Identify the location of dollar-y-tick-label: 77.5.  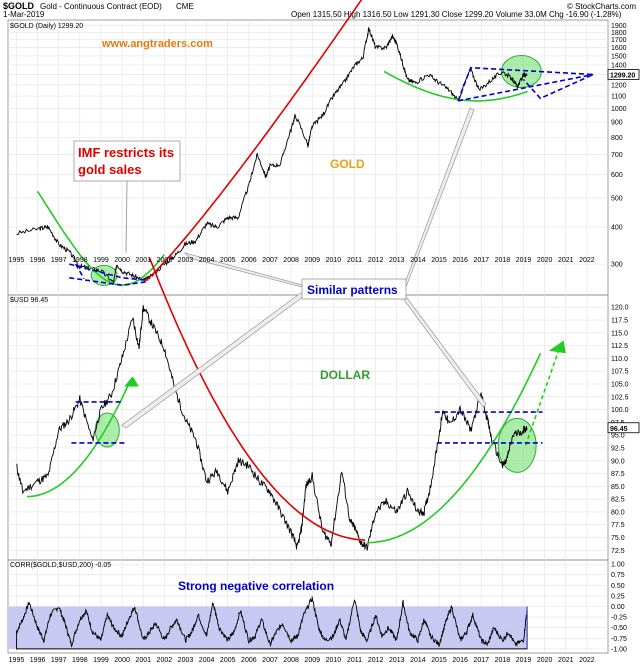
(618, 525).